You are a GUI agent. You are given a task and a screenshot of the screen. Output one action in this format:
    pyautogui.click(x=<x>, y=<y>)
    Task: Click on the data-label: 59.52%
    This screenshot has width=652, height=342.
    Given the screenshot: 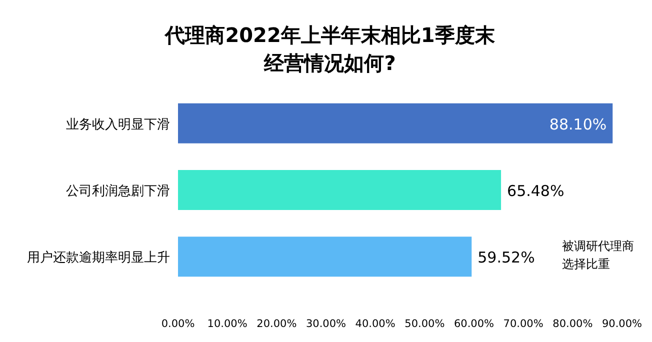 What is the action you would take?
    pyautogui.click(x=506, y=257)
    